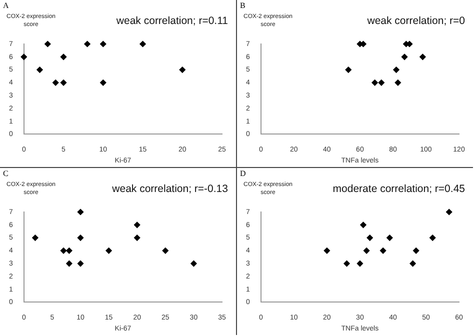  Describe the element at coordinates (172, 21) in the screenshot. I see `text: weak correlation; r=0.11` at that location.